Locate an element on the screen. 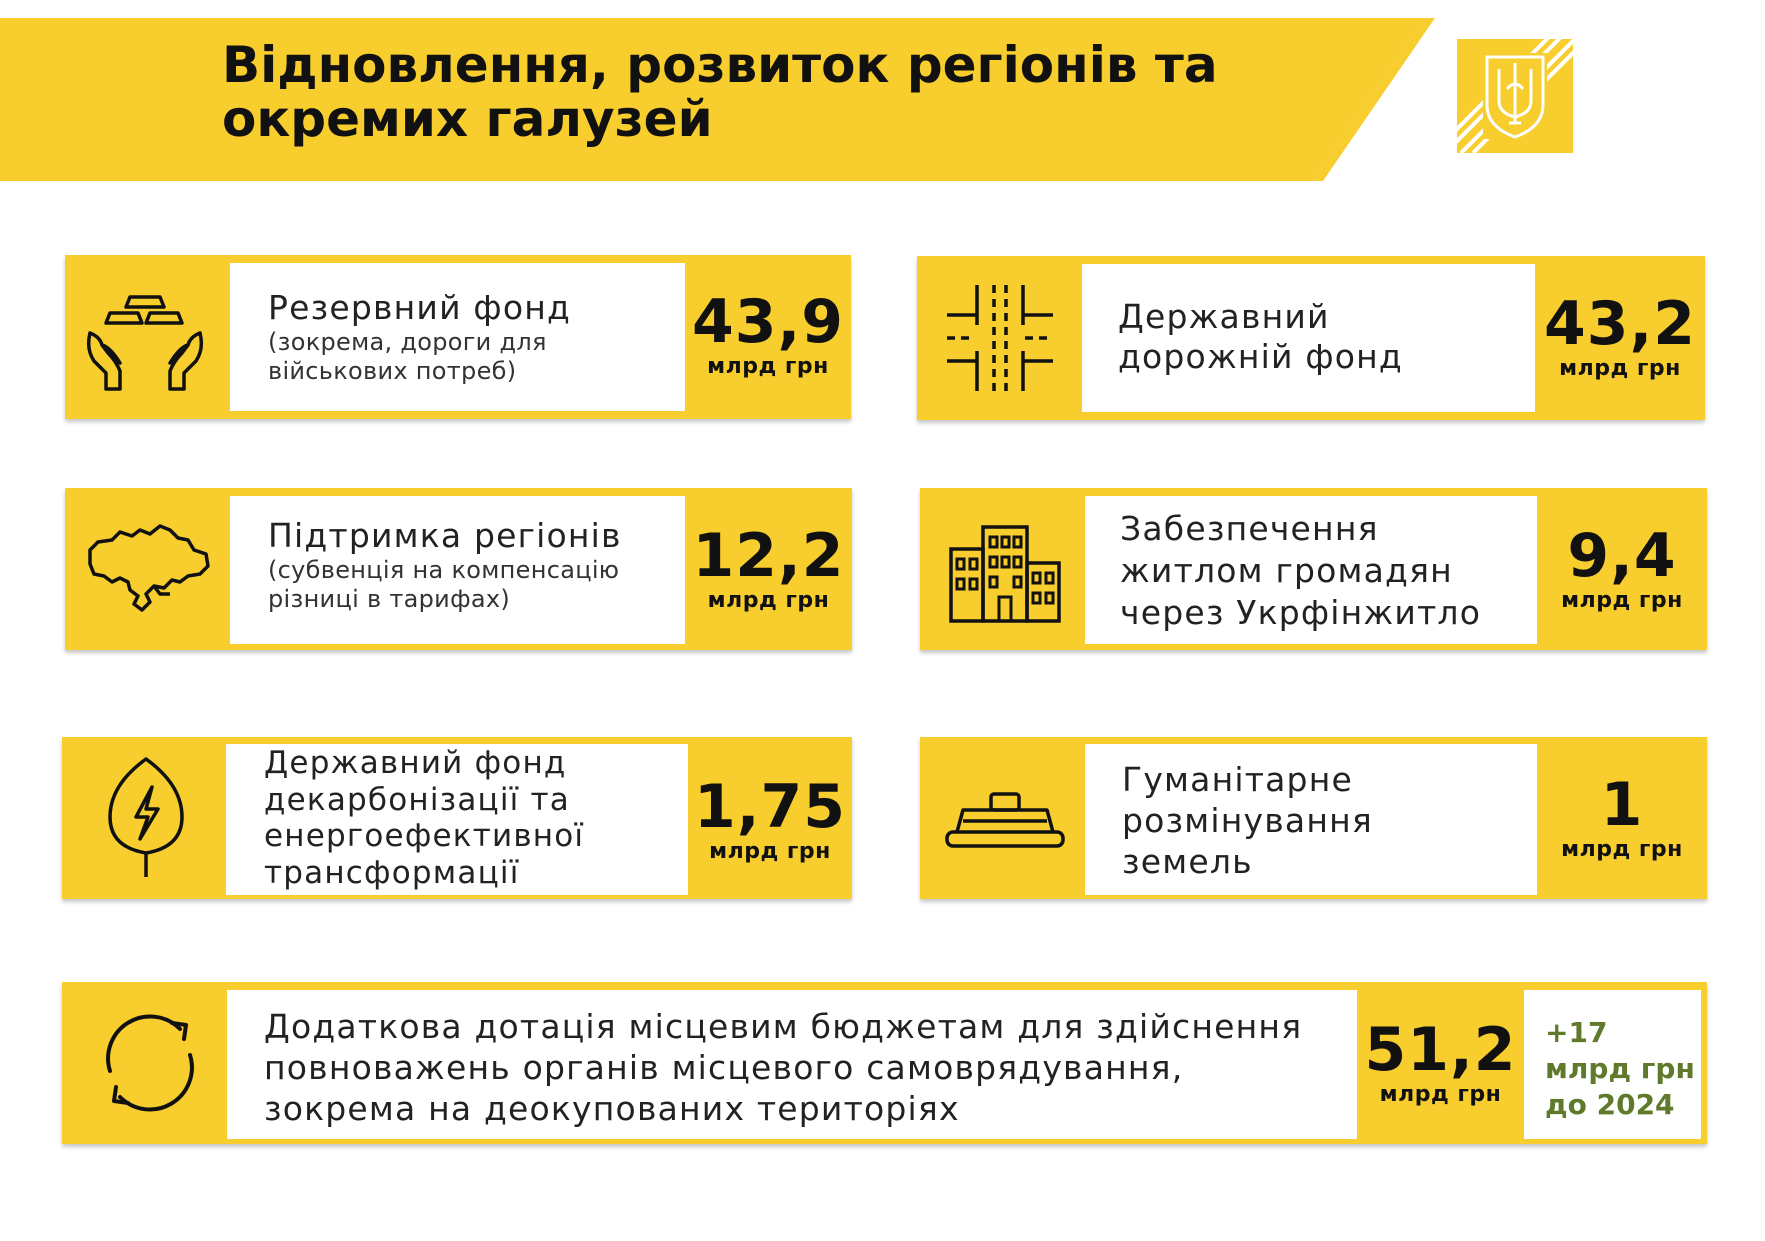 This screenshot has width=1765, height=1241. card-title-line-4: трансформації is located at coordinates (392, 872).